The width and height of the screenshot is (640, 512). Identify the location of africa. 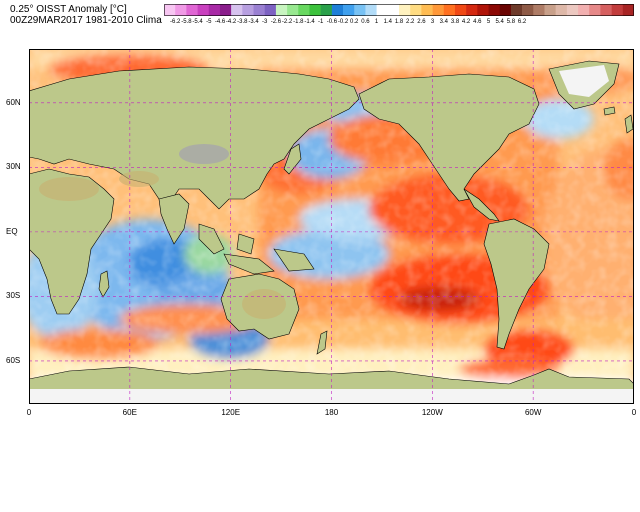
(72, 241).